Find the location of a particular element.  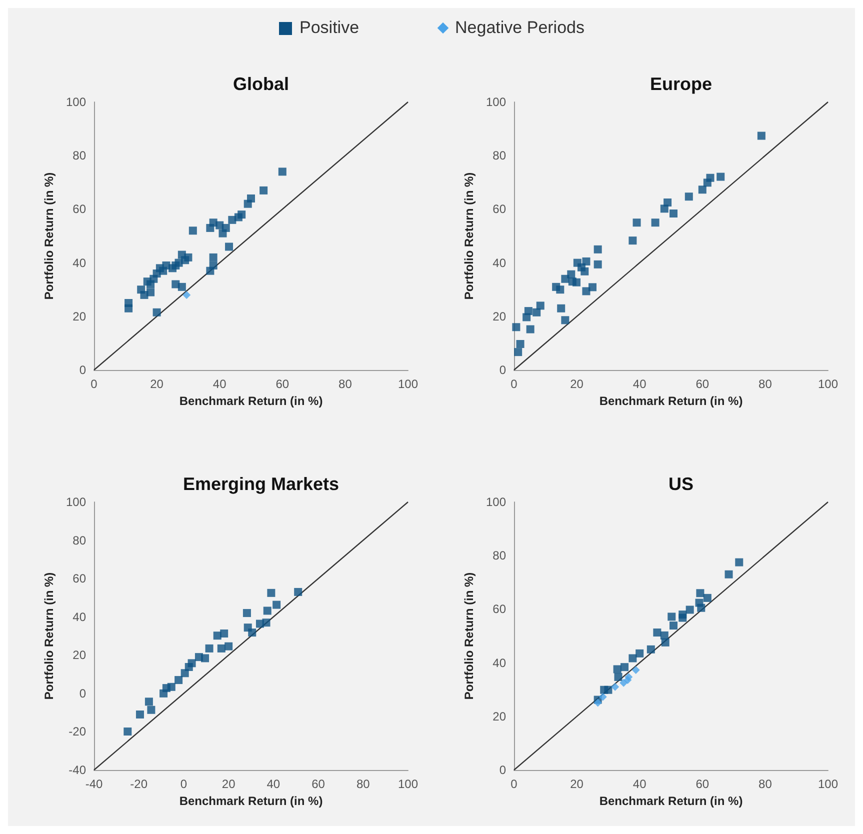

y-tick-label: -40 is located at coordinates (77, 770).